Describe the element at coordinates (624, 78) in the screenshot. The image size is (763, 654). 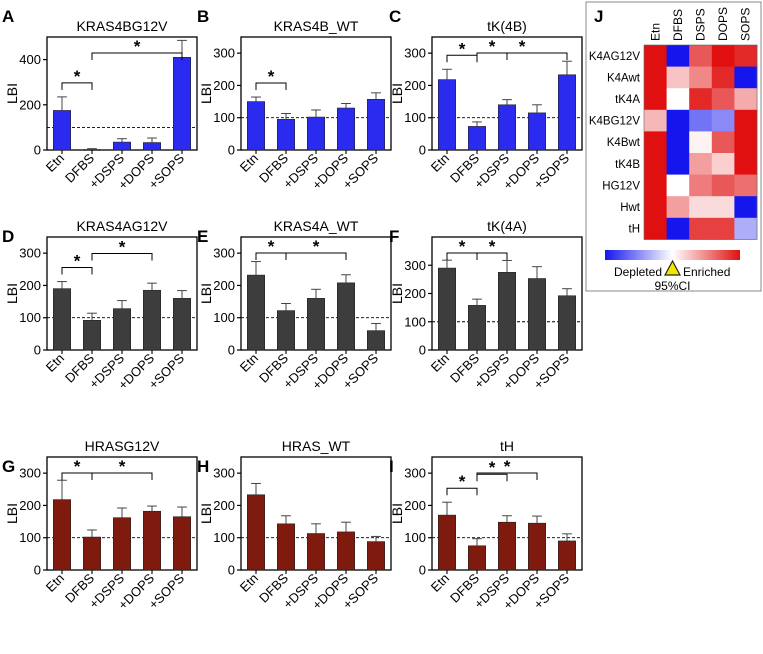
I see `heatmap-row-label: K4Awt` at that location.